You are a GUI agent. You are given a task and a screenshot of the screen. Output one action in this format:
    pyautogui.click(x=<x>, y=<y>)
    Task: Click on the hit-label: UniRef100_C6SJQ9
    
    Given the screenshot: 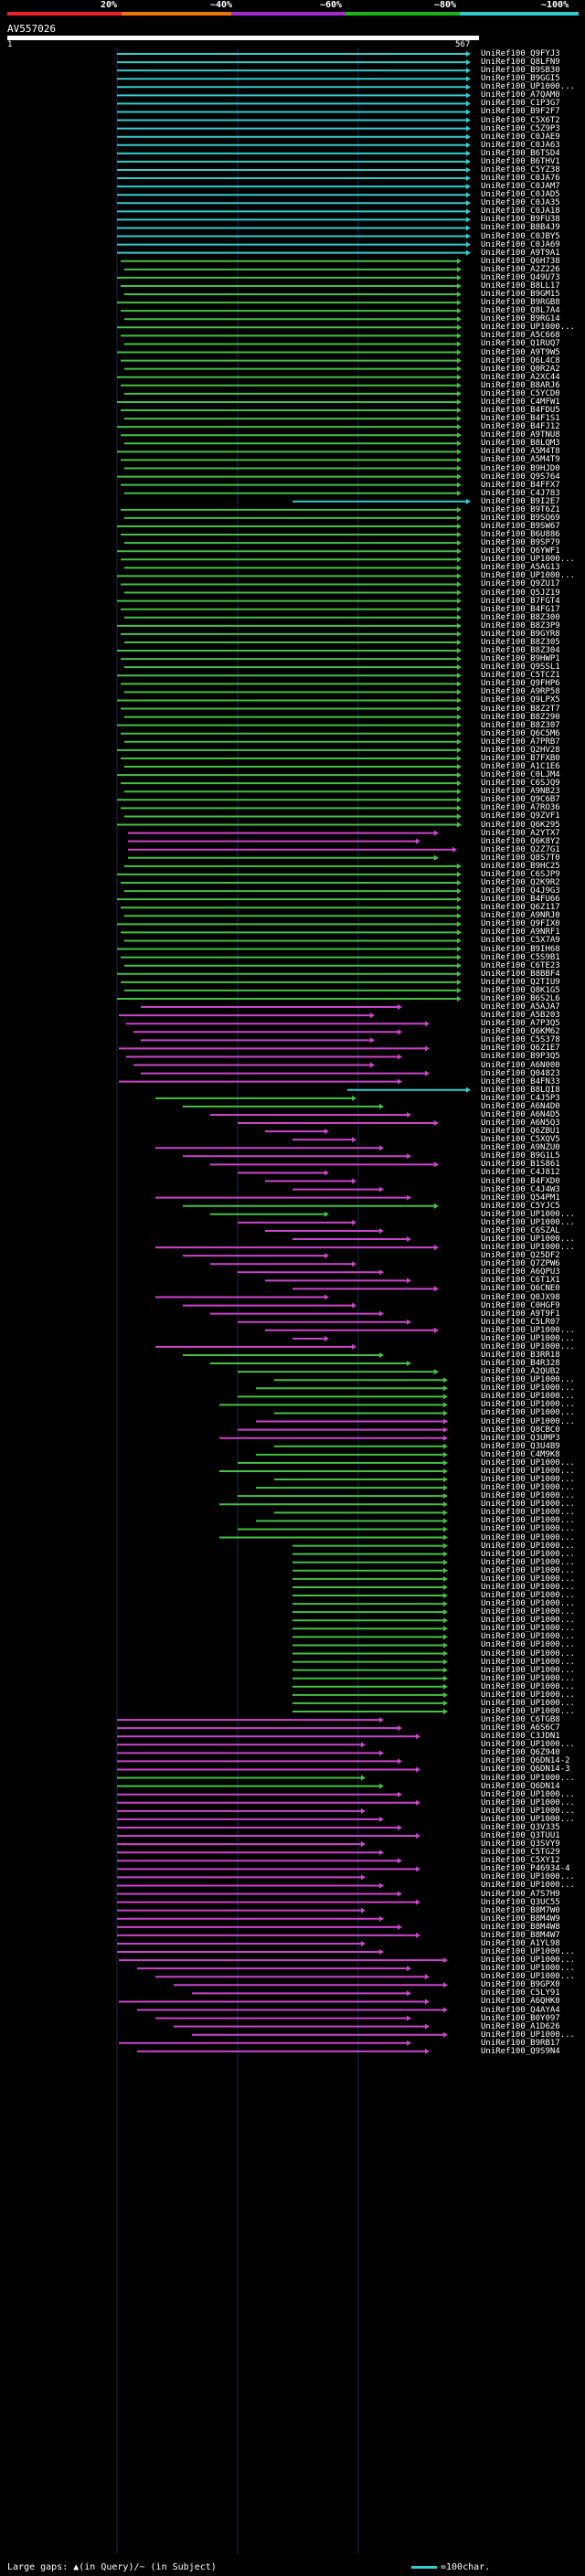 What is the action you would take?
    pyautogui.click(x=520, y=784)
    